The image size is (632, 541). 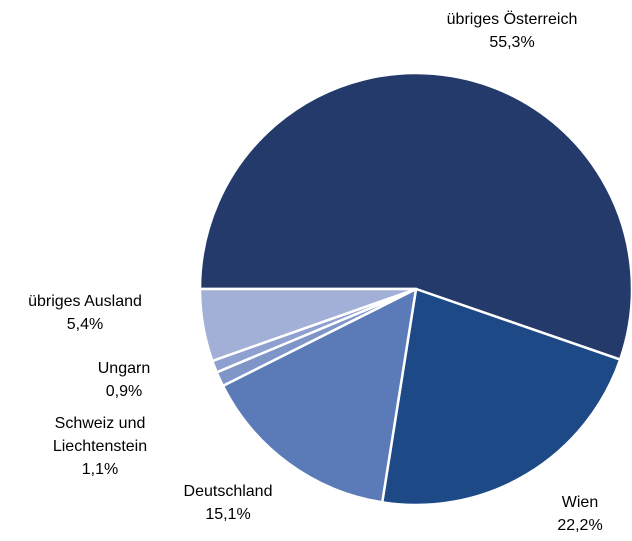 What do you see at coordinates (512, 19) in the screenshot?
I see `category-label: übriges Österreich` at bounding box center [512, 19].